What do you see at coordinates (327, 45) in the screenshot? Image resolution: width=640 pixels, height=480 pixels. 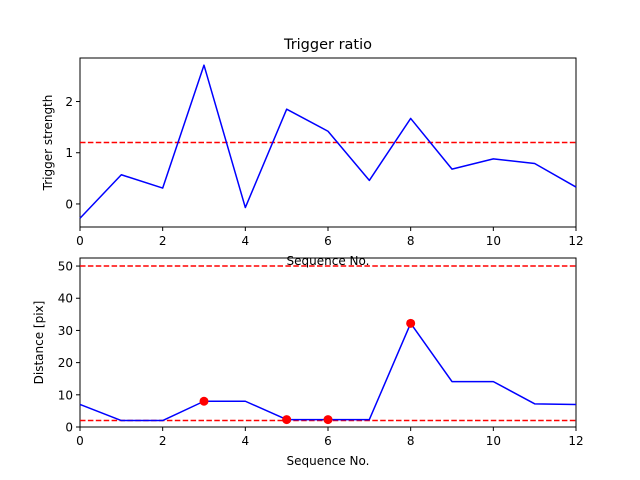 I see `chart-title: Trigger ratio` at bounding box center [327, 45].